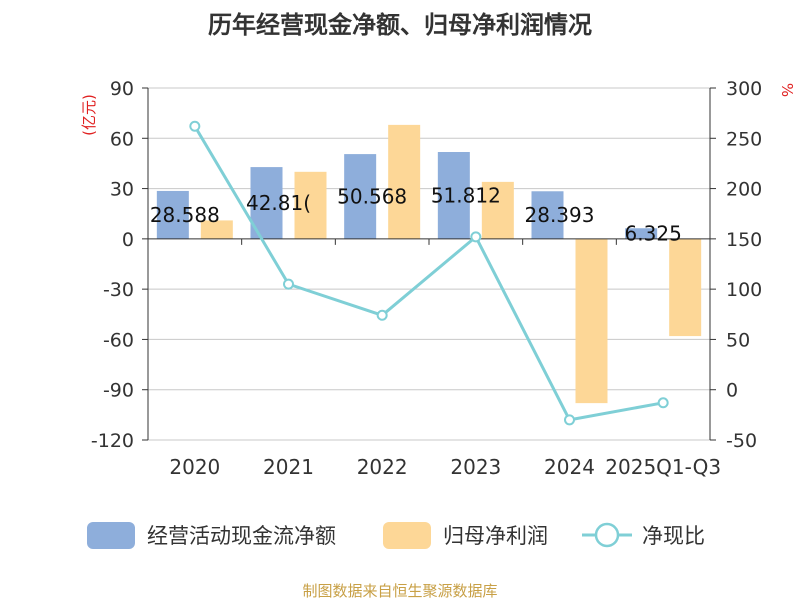 The height and width of the screenshot is (604, 800). I want to click on left-tick-label: -120, so click(112, 441).